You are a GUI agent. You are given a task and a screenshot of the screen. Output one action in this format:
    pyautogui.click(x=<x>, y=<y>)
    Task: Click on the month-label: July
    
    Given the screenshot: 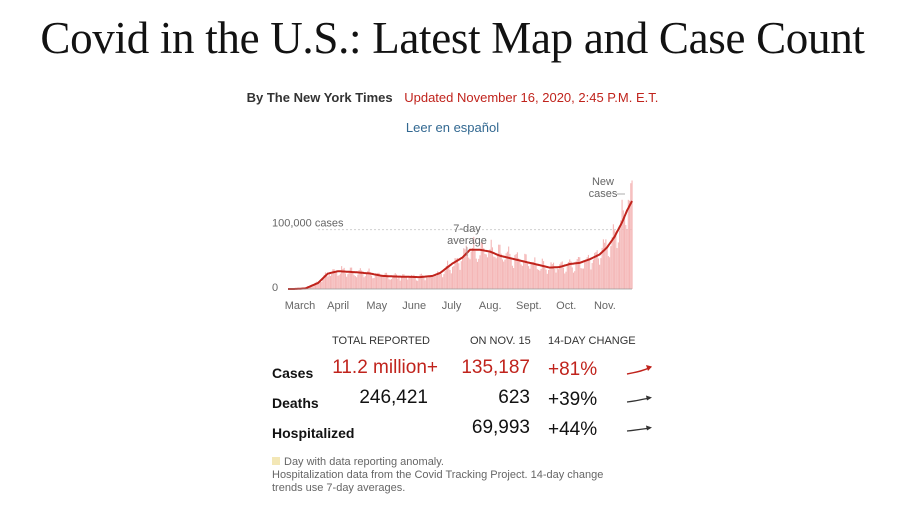 What is the action you would take?
    pyautogui.click(x=452, y=306)
    